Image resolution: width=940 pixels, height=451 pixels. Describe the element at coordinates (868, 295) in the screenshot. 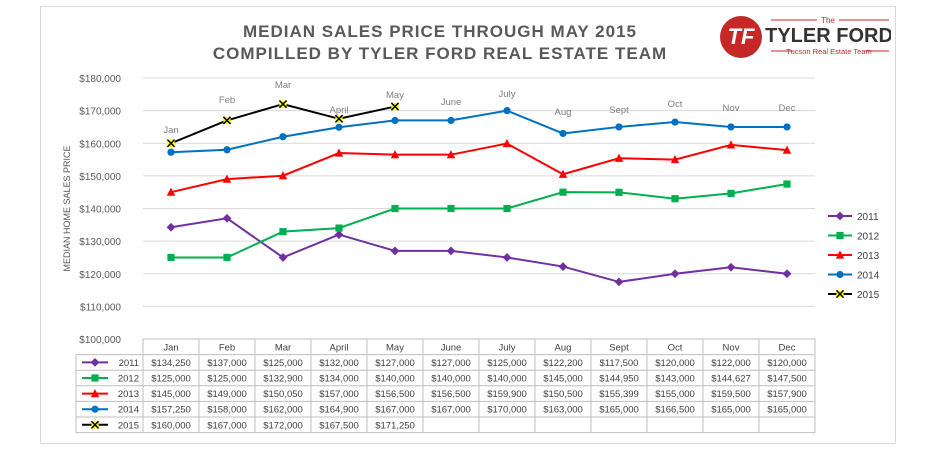

I see `legend-label-2015: 2015` at that location.